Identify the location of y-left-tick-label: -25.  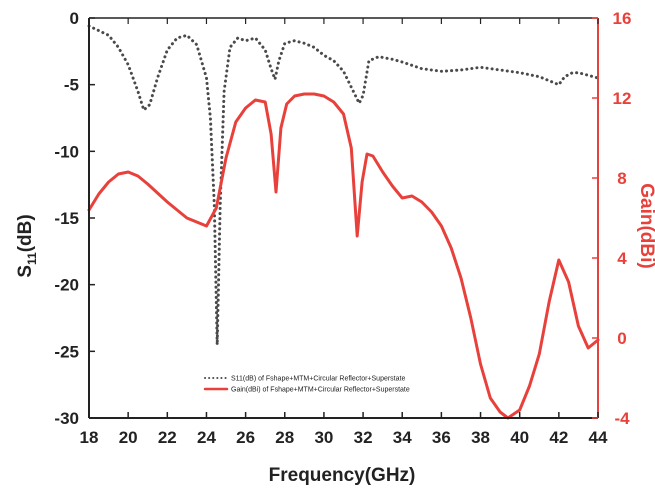
(66, 351).